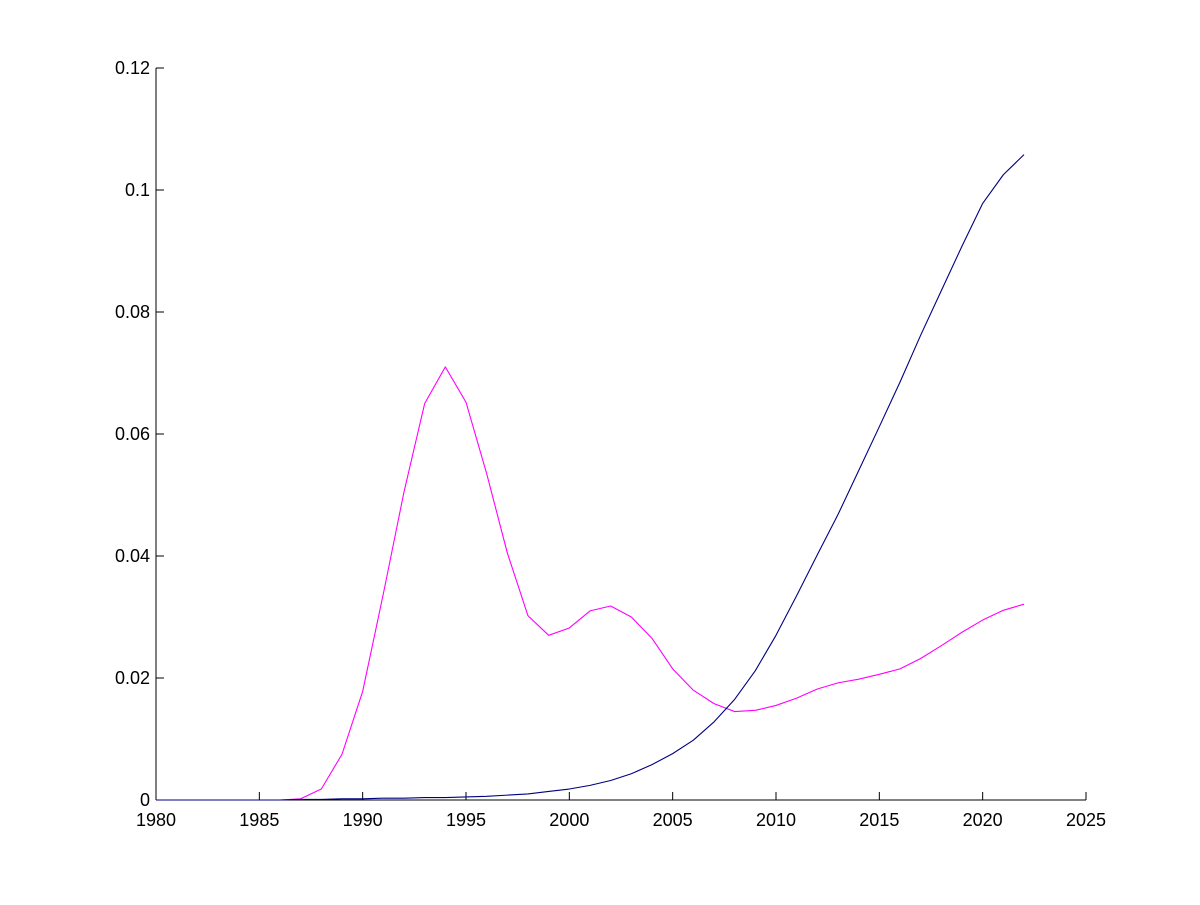 The width and height of the screenshot is (1200, 905). I want to click on x-tick-label: 2015, so click(879, 820).